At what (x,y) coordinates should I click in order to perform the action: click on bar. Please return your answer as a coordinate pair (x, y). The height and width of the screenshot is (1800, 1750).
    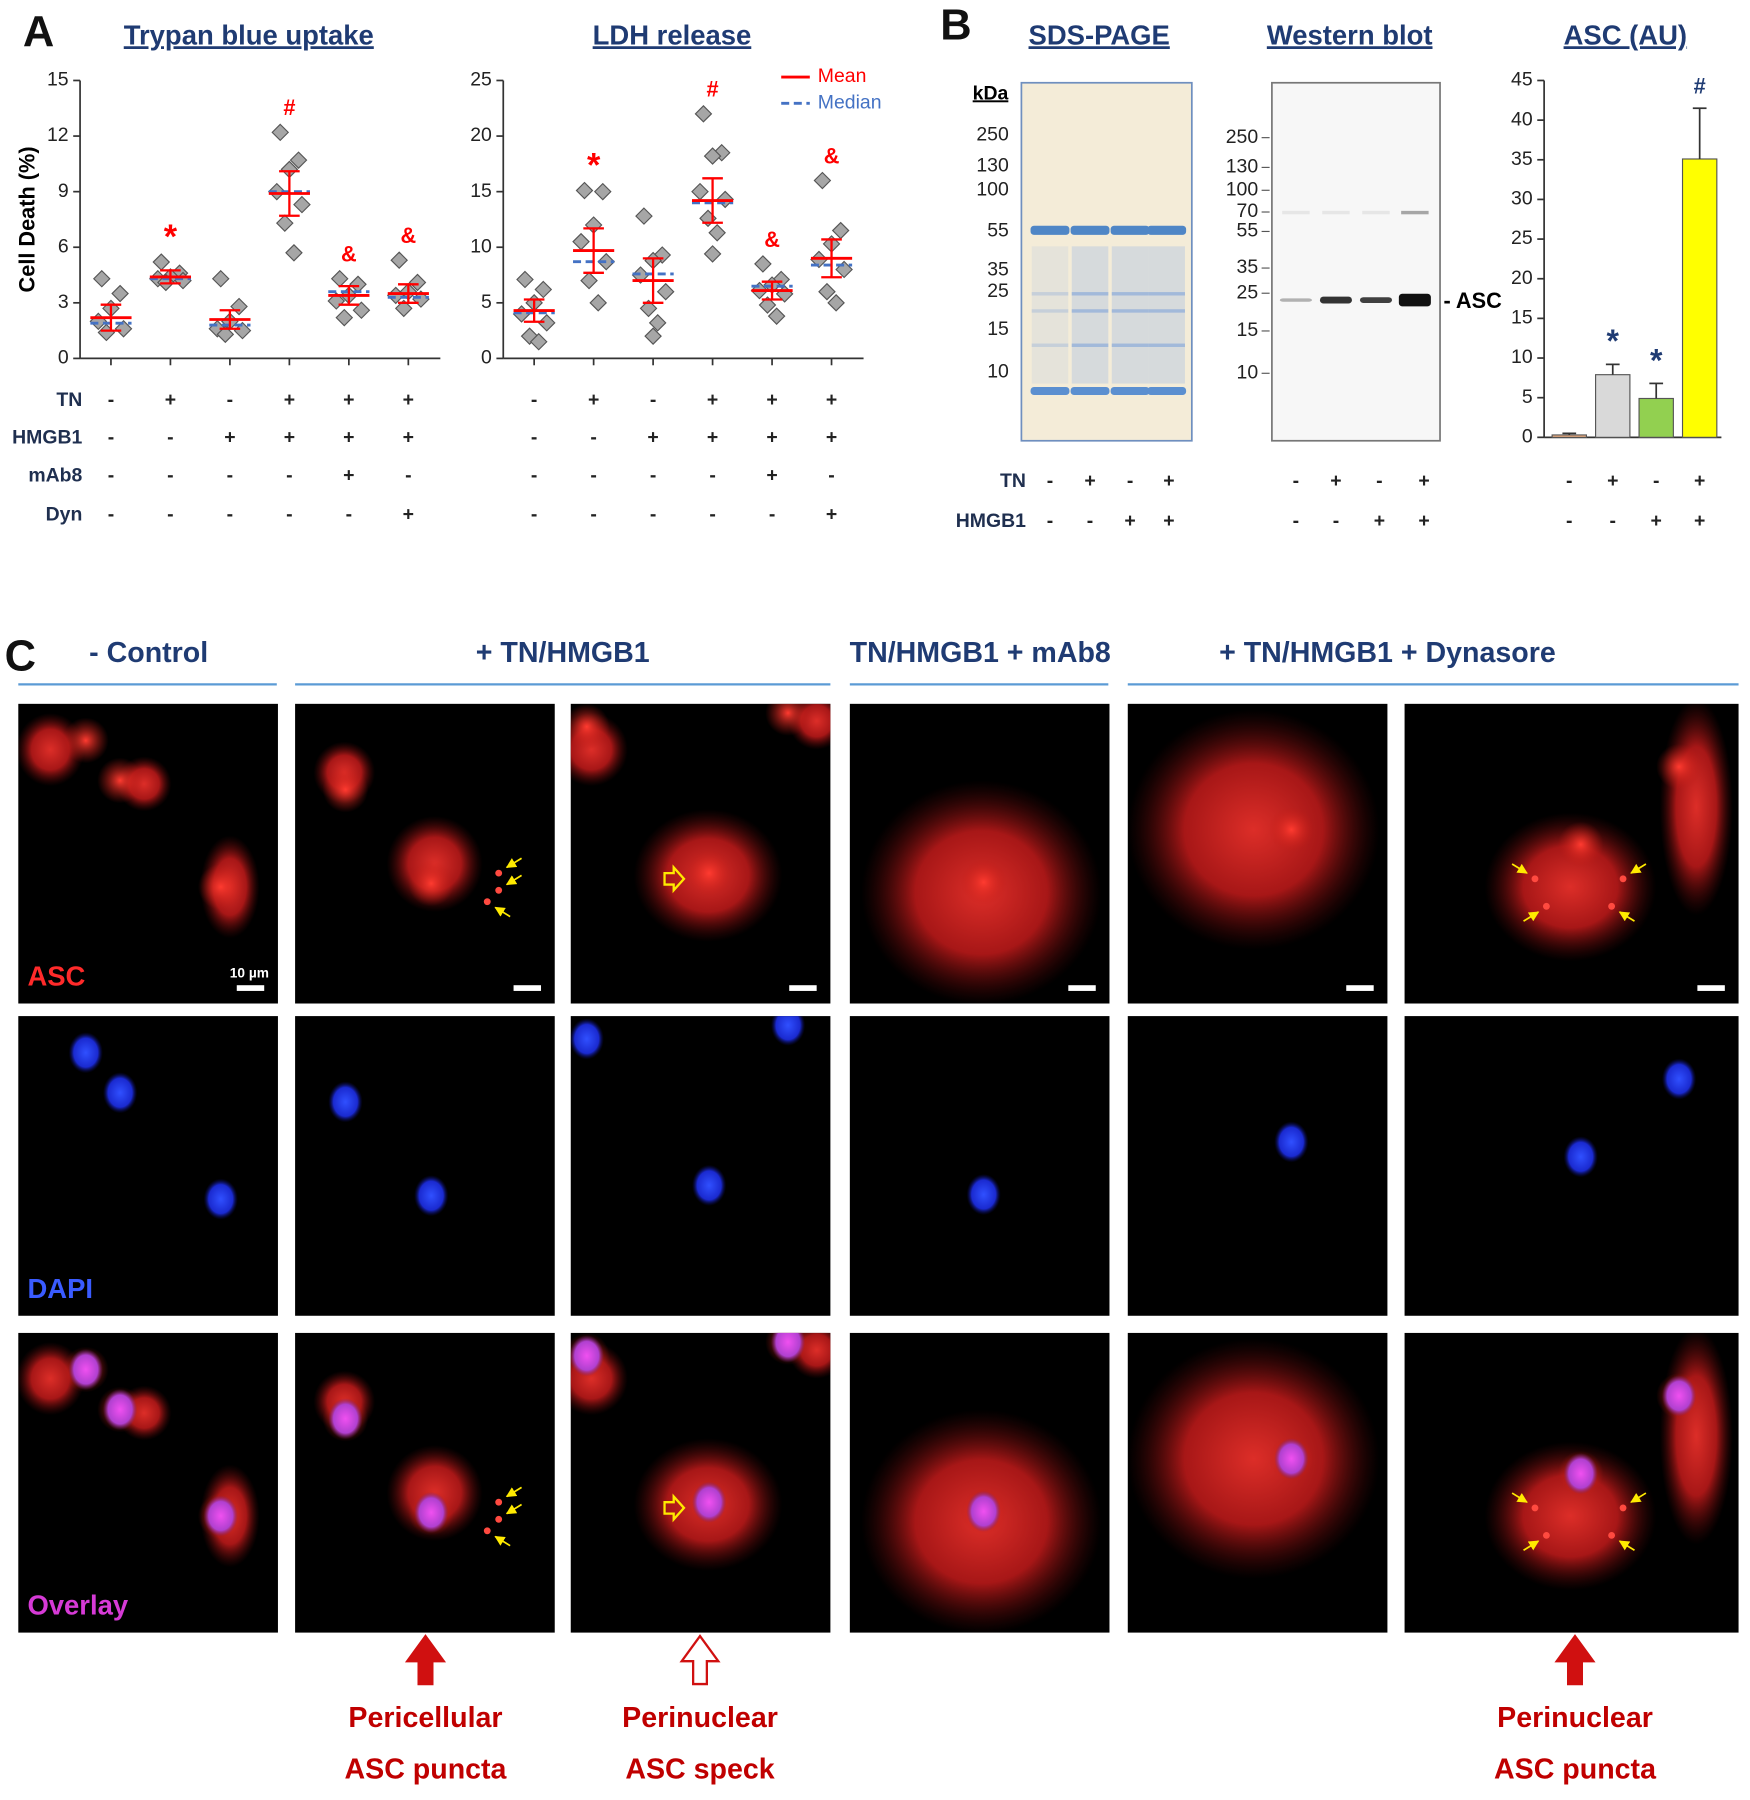
    Looking at the image, I should click on (1613, 406).